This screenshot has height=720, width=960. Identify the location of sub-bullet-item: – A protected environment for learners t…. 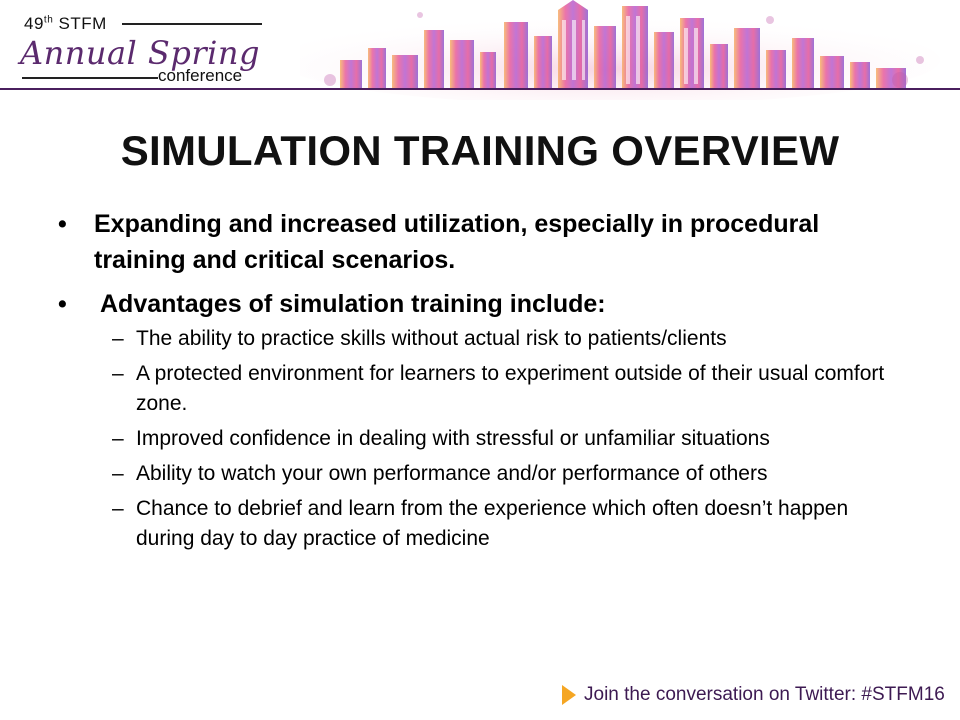
(505, 389).